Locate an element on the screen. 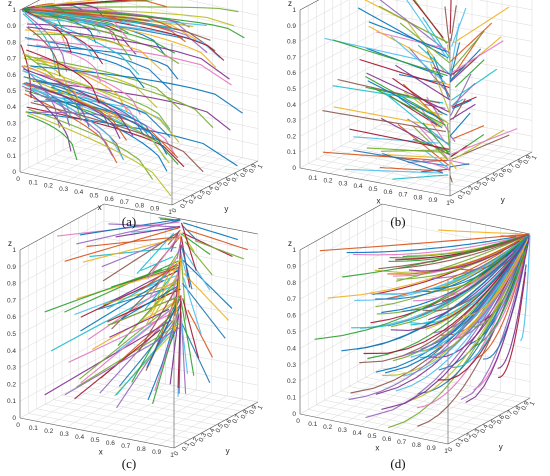  x-tick-label: 0.4 is located at coordinates (357, 186).